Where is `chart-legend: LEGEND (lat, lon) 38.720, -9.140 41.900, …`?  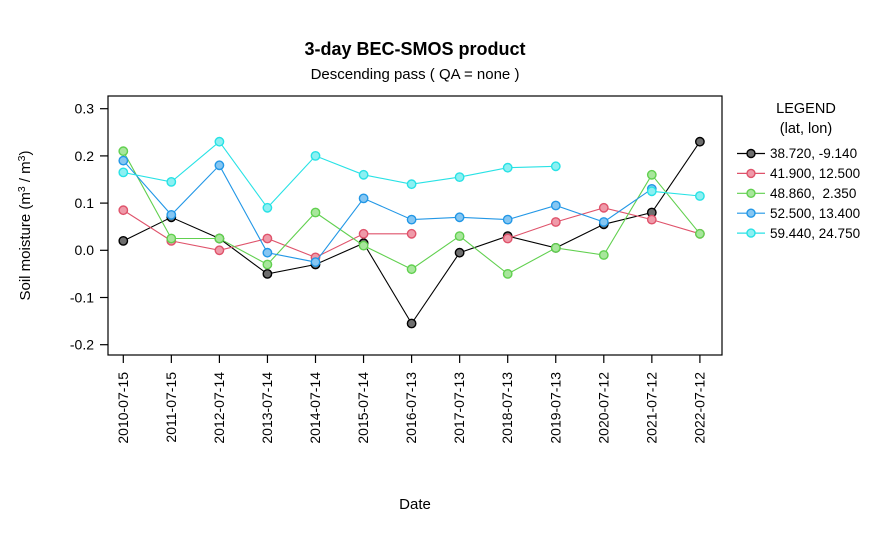 chart-legend: LEGEND (lat, lon) 38.720, -9.140 41.900, … is located at coordinates (798, 171).